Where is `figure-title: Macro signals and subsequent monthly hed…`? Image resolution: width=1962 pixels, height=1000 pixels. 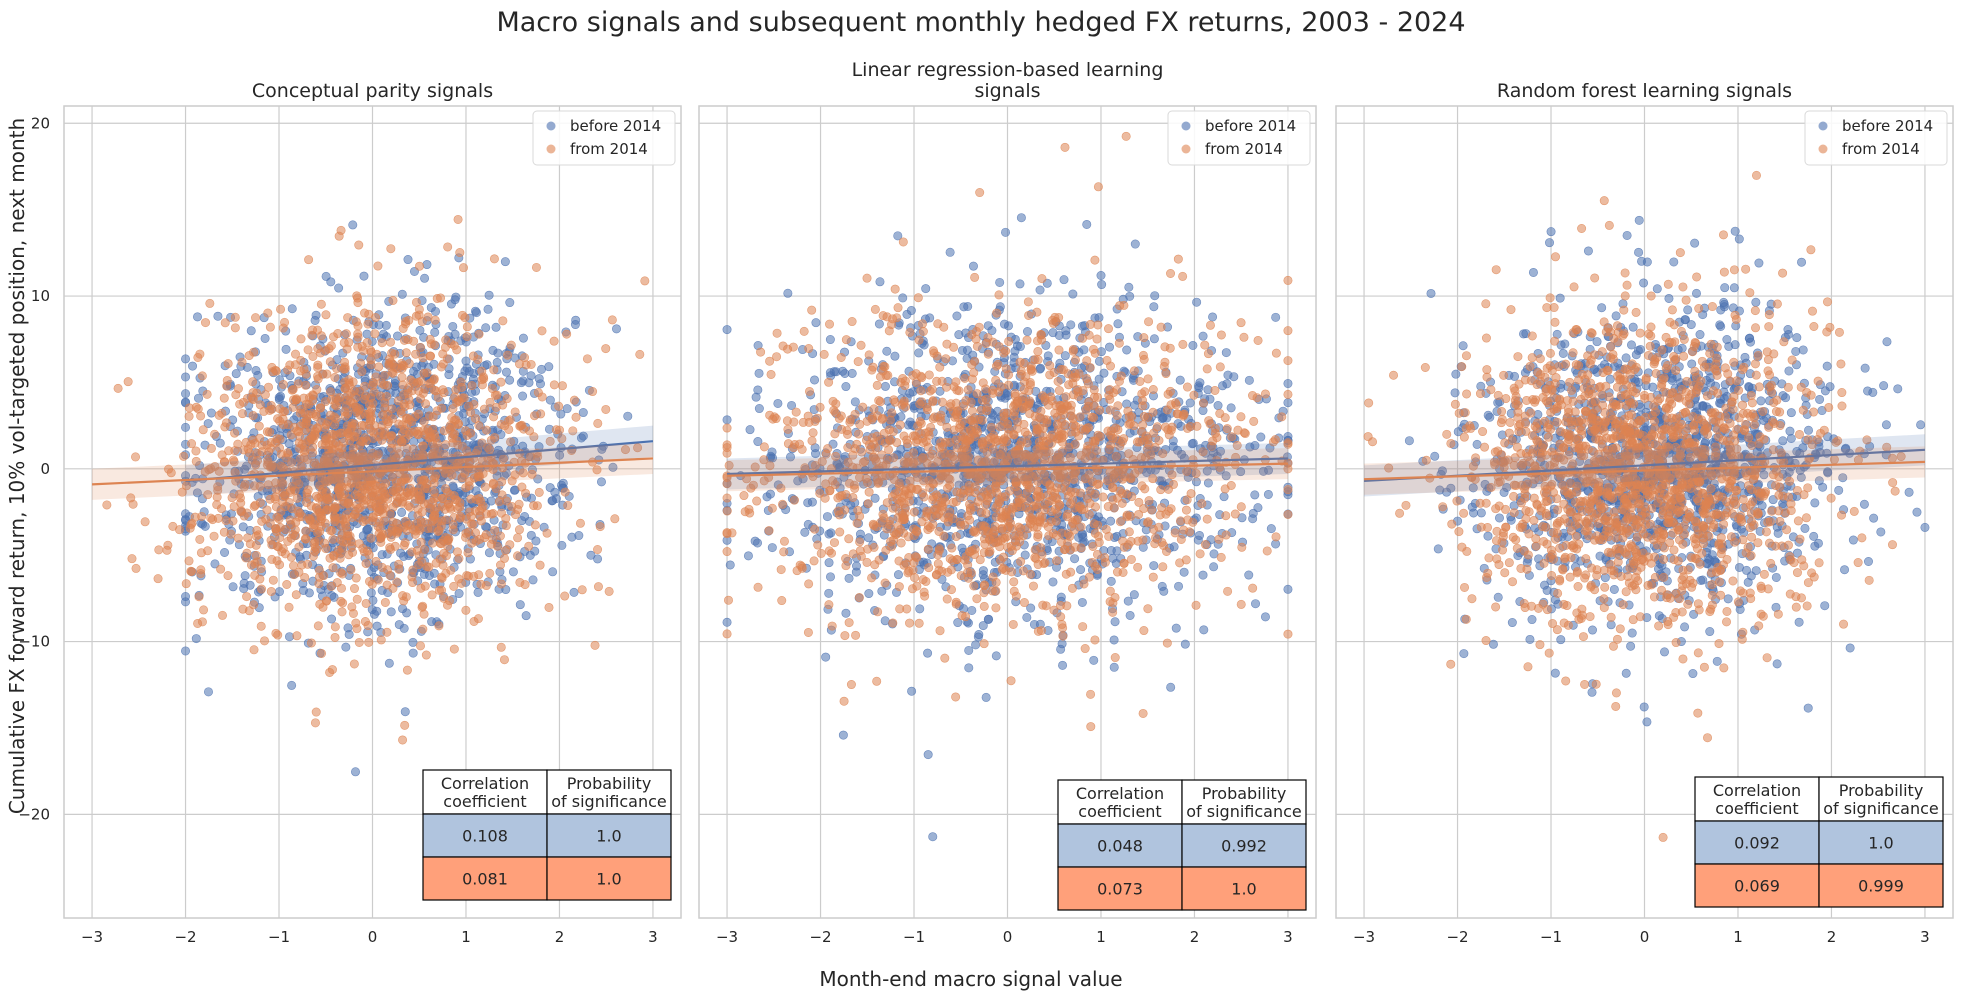 figure-title: Macro signals and subsequent monthly hed… is located at coordinates (980, 22).